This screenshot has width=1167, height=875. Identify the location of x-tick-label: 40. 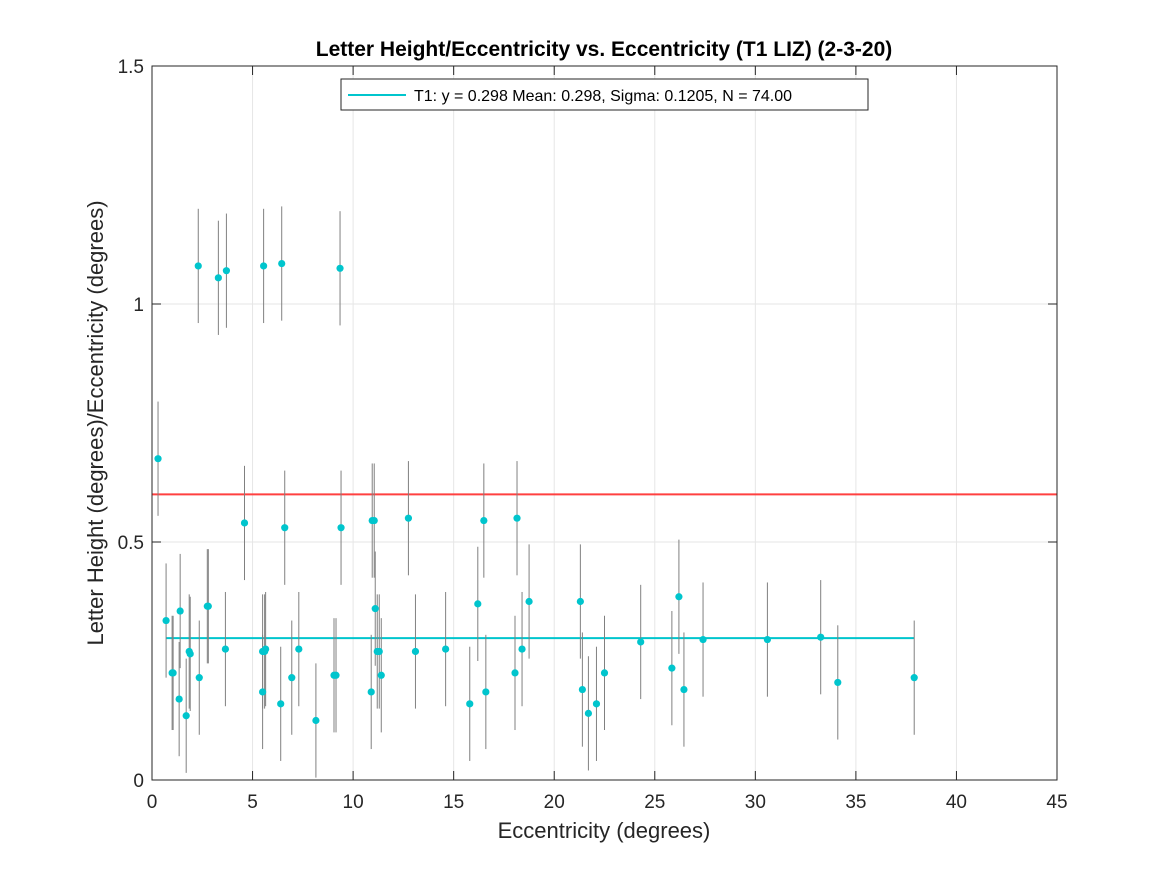
(956, 802).